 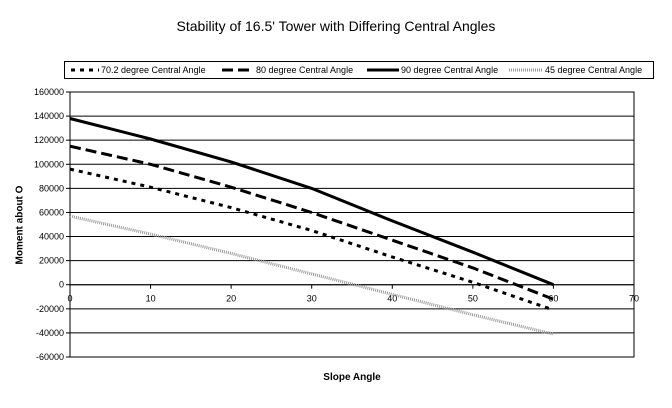 What do you see at coordinates (553, 299) in the screenshot?
I see `x-tick-label: 60` at bounding box center [553, 299].